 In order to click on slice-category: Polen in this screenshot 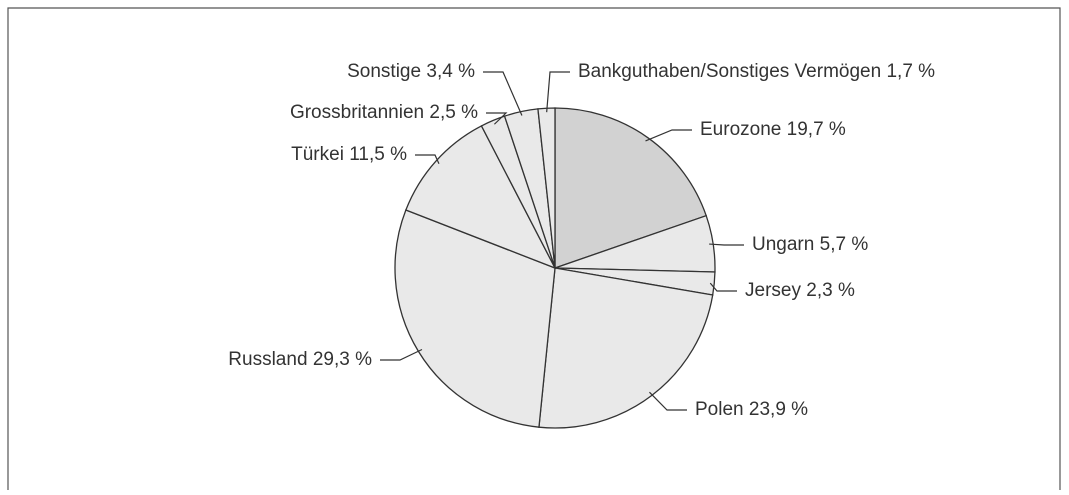, I will do `click(719, 409)`.